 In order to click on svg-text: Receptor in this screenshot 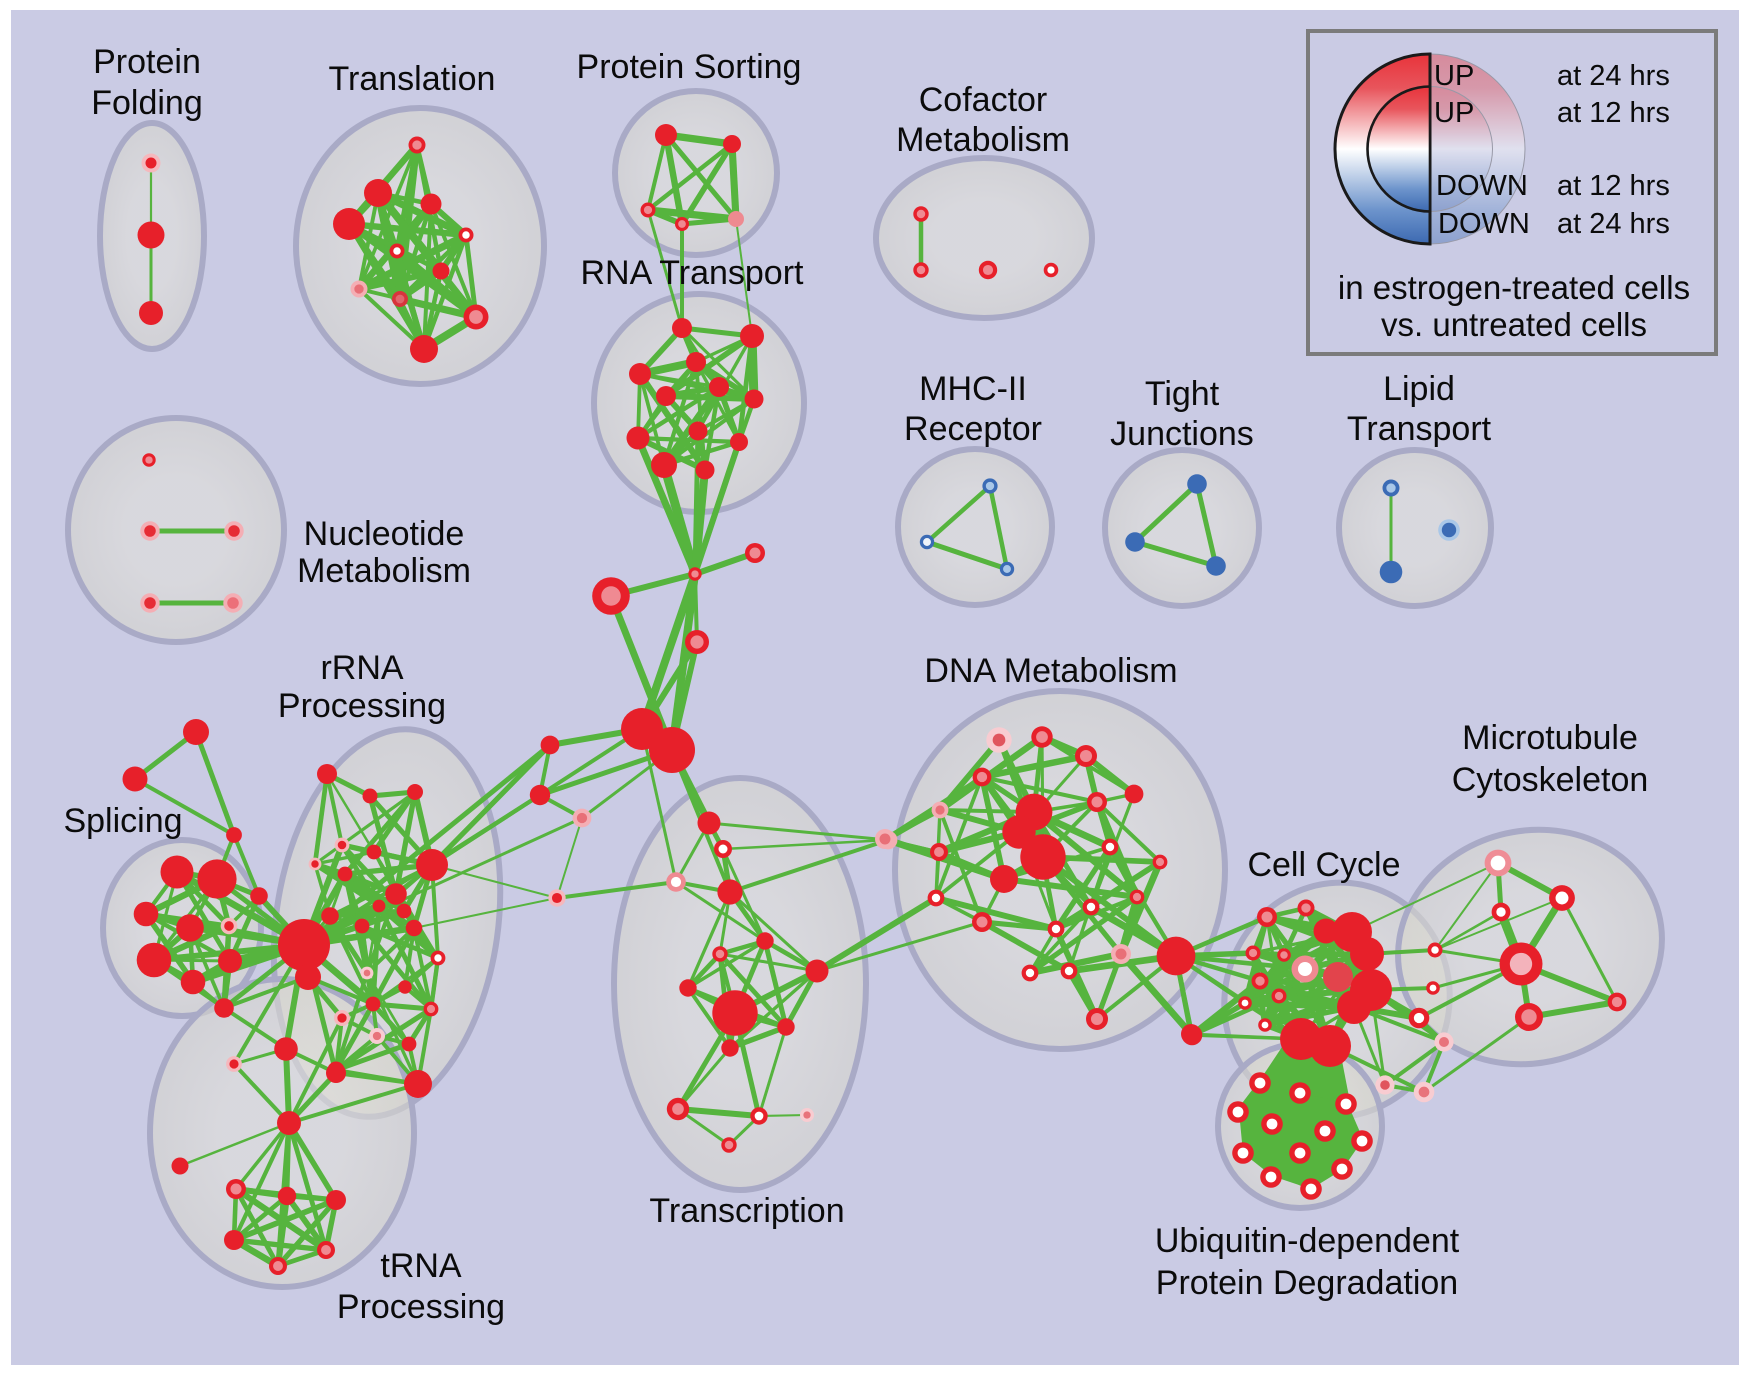, I will do `click(973, 429)`.